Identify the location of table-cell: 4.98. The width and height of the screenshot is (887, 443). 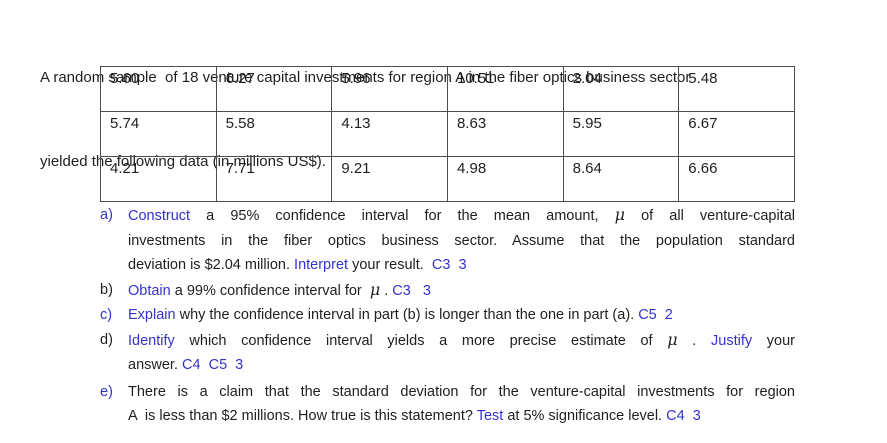
(505, 179).